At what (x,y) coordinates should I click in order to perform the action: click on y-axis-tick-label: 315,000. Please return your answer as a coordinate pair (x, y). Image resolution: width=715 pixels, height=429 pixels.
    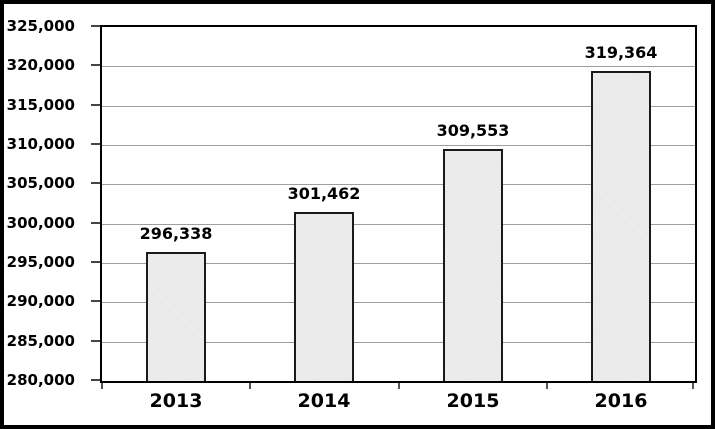
    Looking at the image, I should click on (40, 105).